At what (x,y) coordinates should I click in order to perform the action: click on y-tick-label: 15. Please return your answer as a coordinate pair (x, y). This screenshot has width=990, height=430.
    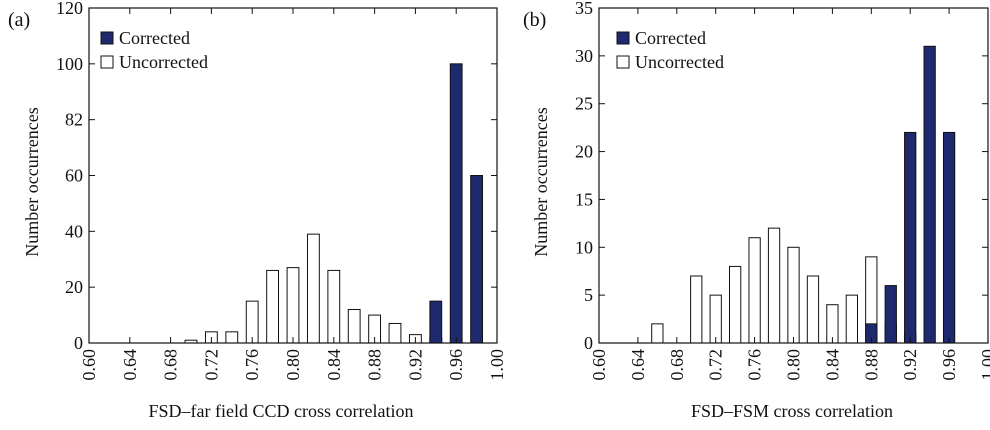
    Looking at the image, I should click on (584, 199).